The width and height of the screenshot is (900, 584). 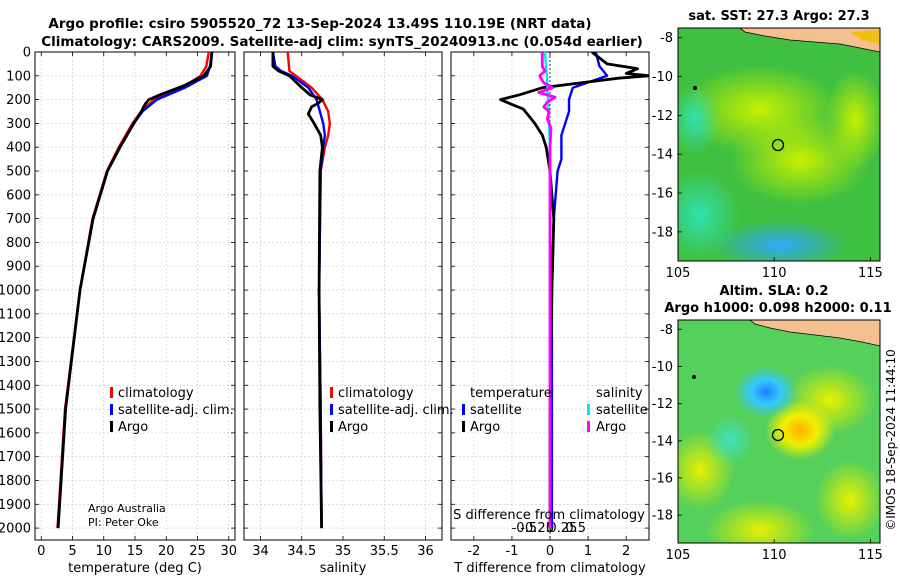 What do you see at coordinates (15, 314) in the screenshot?
I see `y-tick-label: 1100` at bounding box center [15, 314].